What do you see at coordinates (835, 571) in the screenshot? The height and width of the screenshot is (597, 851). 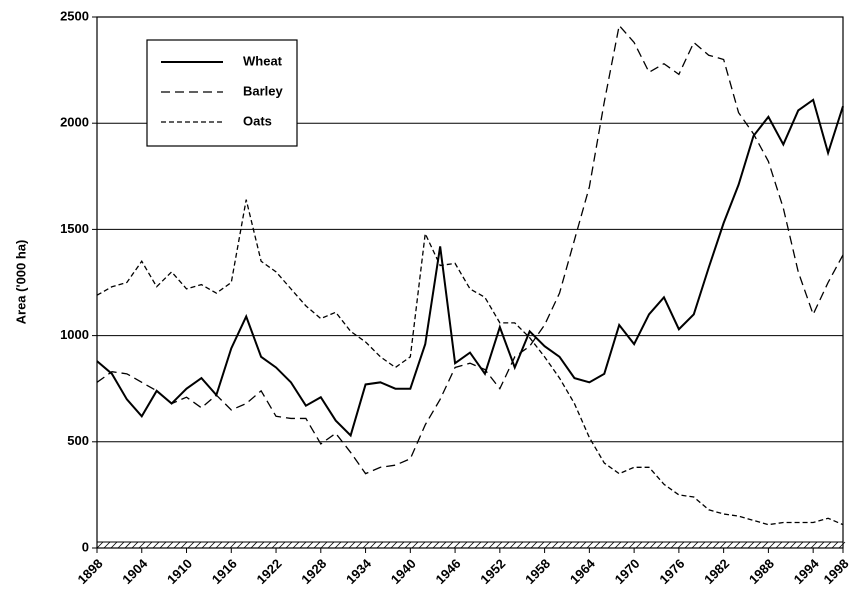 I see `x-tick-label: 1998` at bounding box center [835, 571].